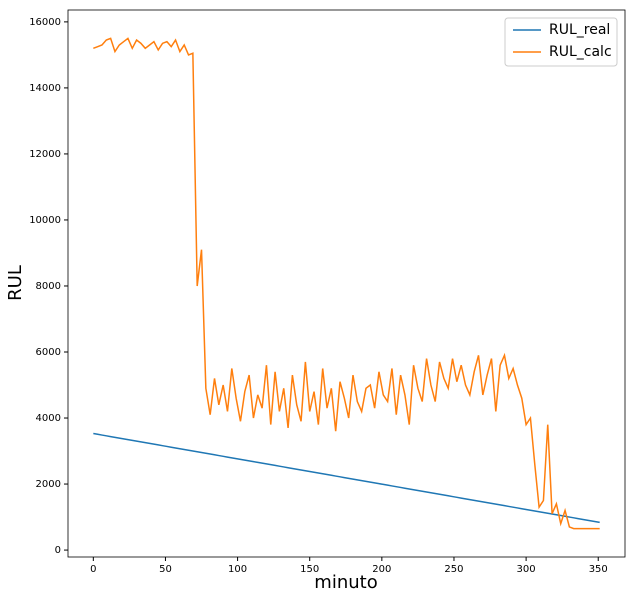 This screenshot has height=604, width=636. What do you see at coordinates (579, 30) in the screenshot?
I see `legend-label: RUL_real` at bounding box center [579, 30].